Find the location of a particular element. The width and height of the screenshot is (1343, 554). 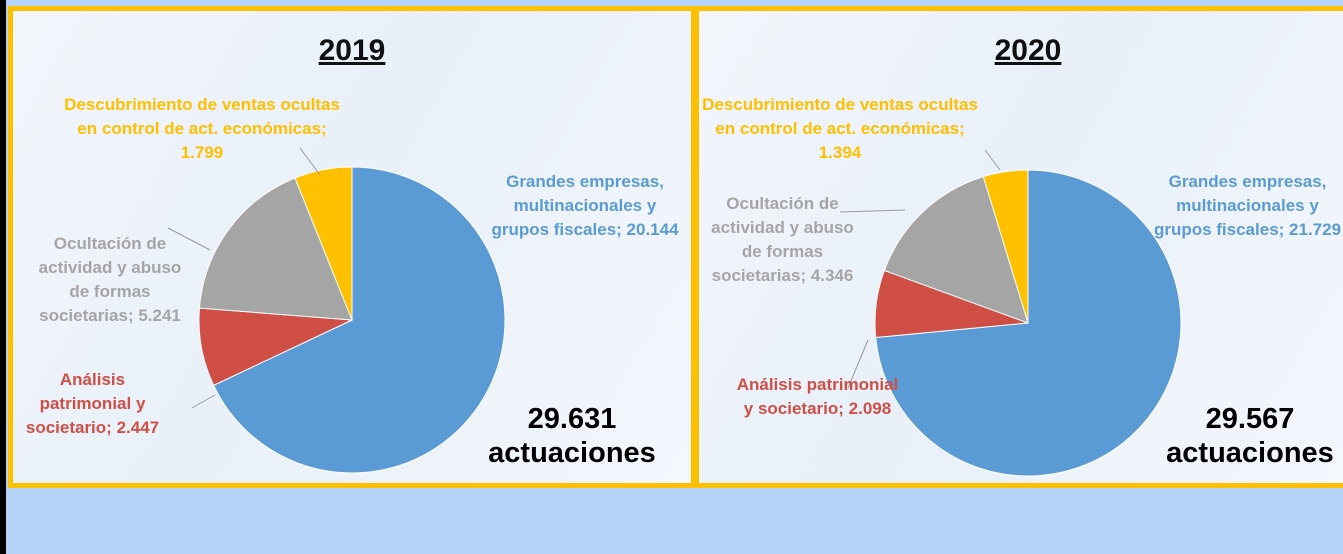

edge is located at coordinates (3, 277).